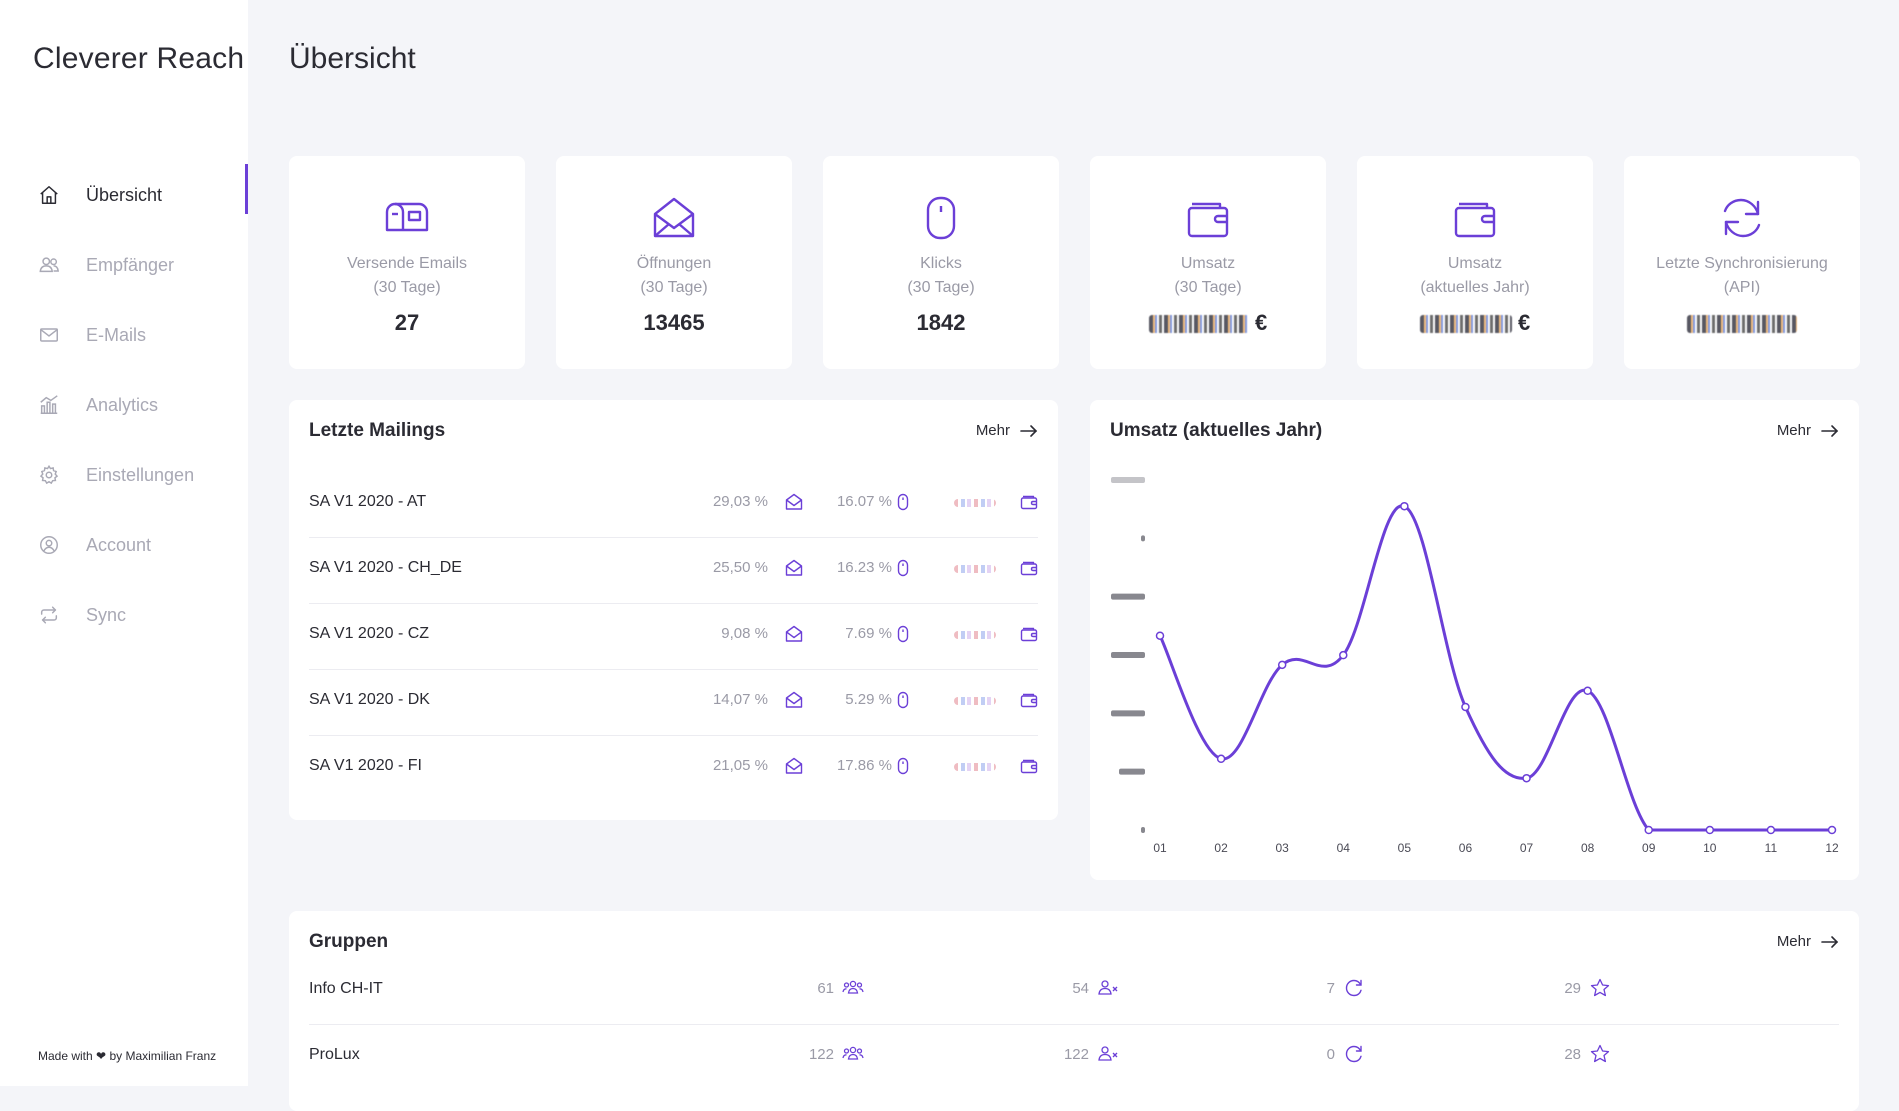 Image resolution: width=1899 pixels, height=1111 pixels. What do you see at coordinates (740, 567) in the screenshot?
I see `open-rate: 25,50 %` at bounding box center [740, 567].